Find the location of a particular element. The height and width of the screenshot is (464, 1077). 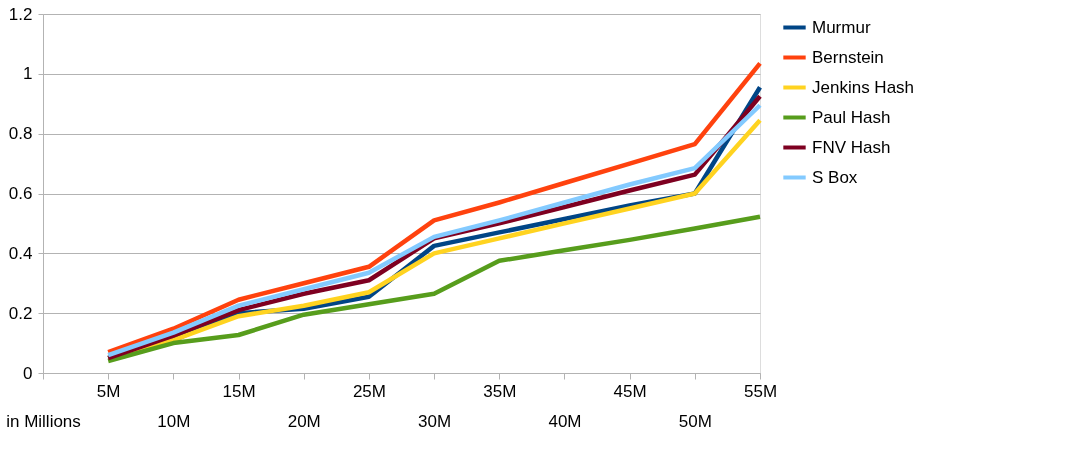

y-tick-label: 0.2 is located at coordinates (20, 313).